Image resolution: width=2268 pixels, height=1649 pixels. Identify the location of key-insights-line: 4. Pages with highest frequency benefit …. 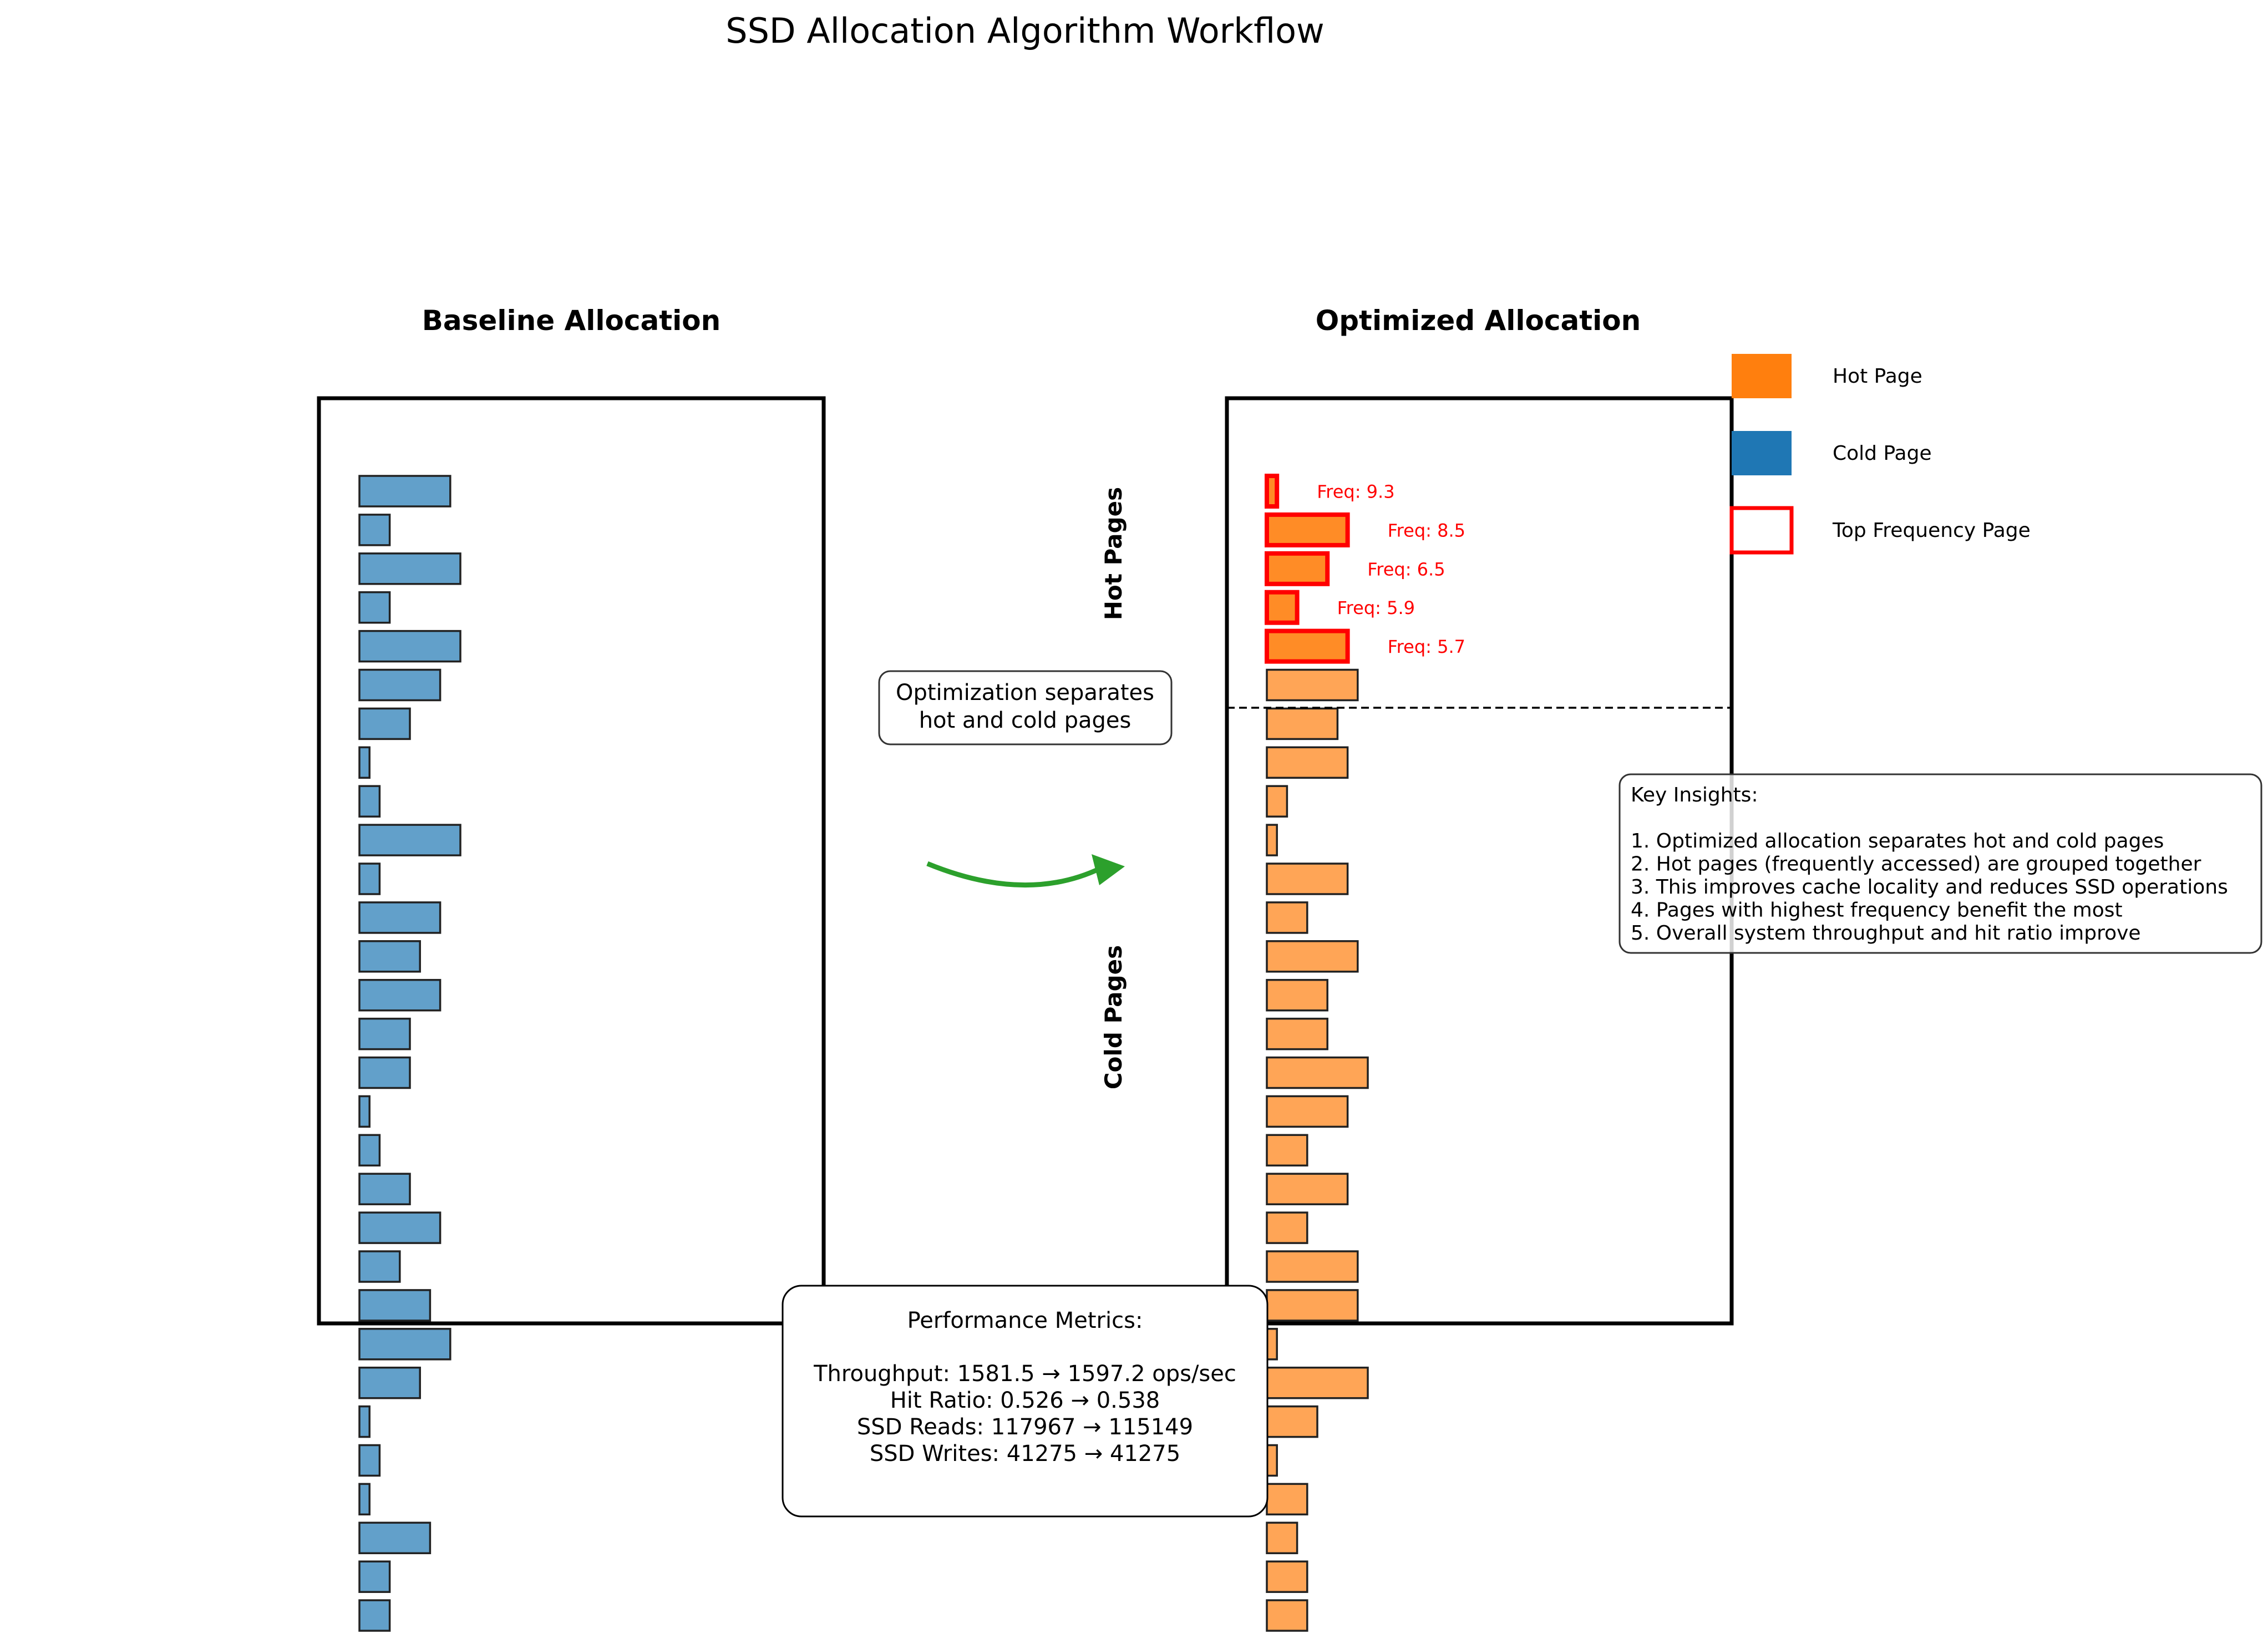
(1877, 910).